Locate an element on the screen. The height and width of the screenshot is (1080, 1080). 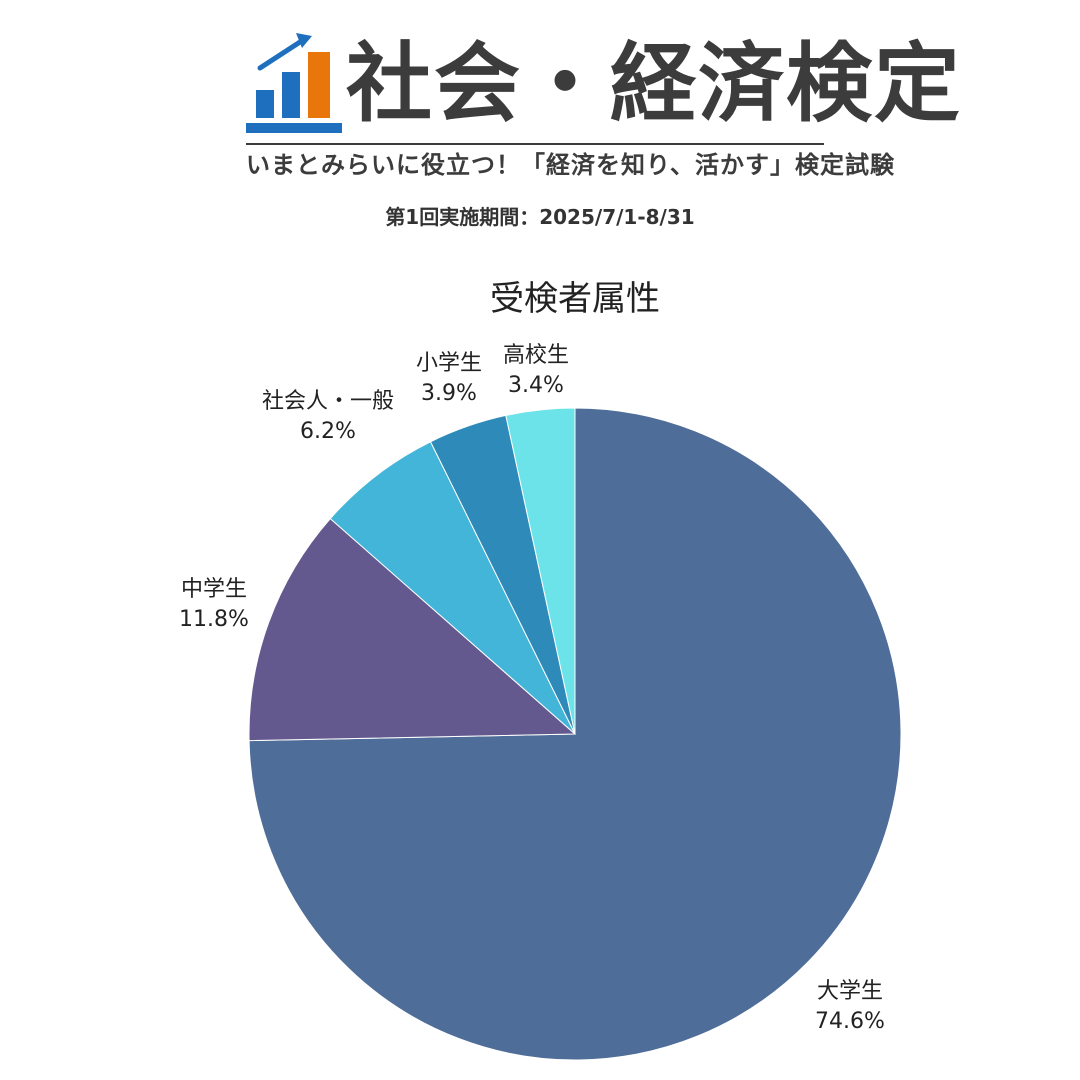
slice-label-name-3: 社会人・一般 is located at coordinates (328, 401).